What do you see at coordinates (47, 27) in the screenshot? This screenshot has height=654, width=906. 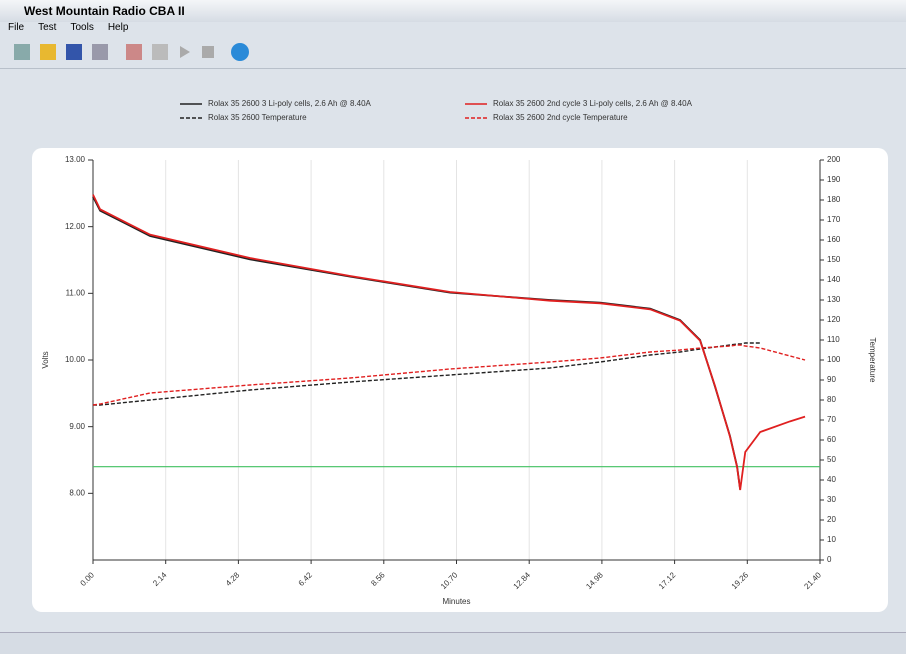 I see `menu-item: Test` at bounding box center [47, 27].